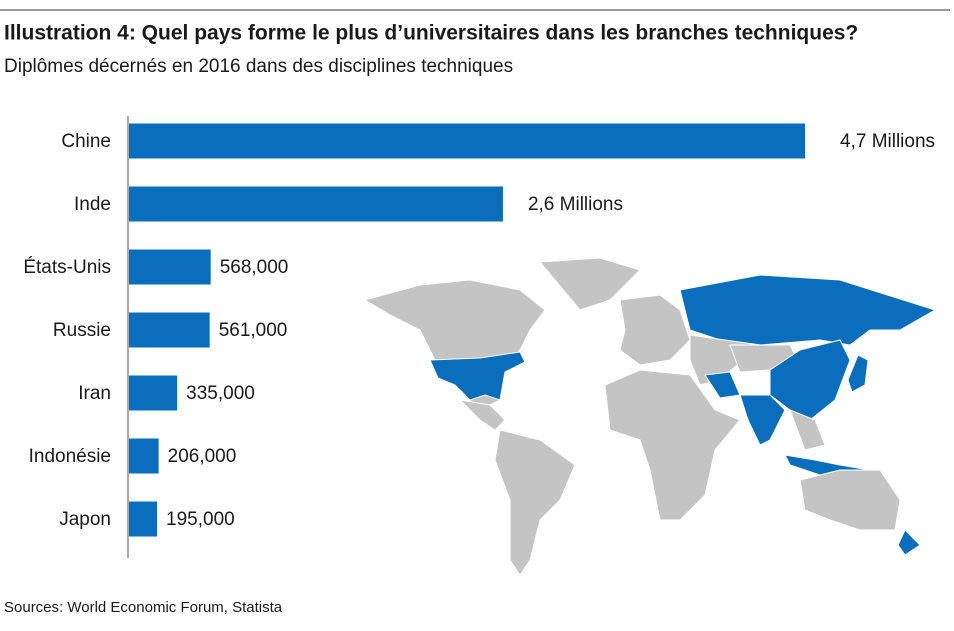 The width and height of the screenshot is (954, 631). I want to click on value-label: 561,000, so click(253, 330).